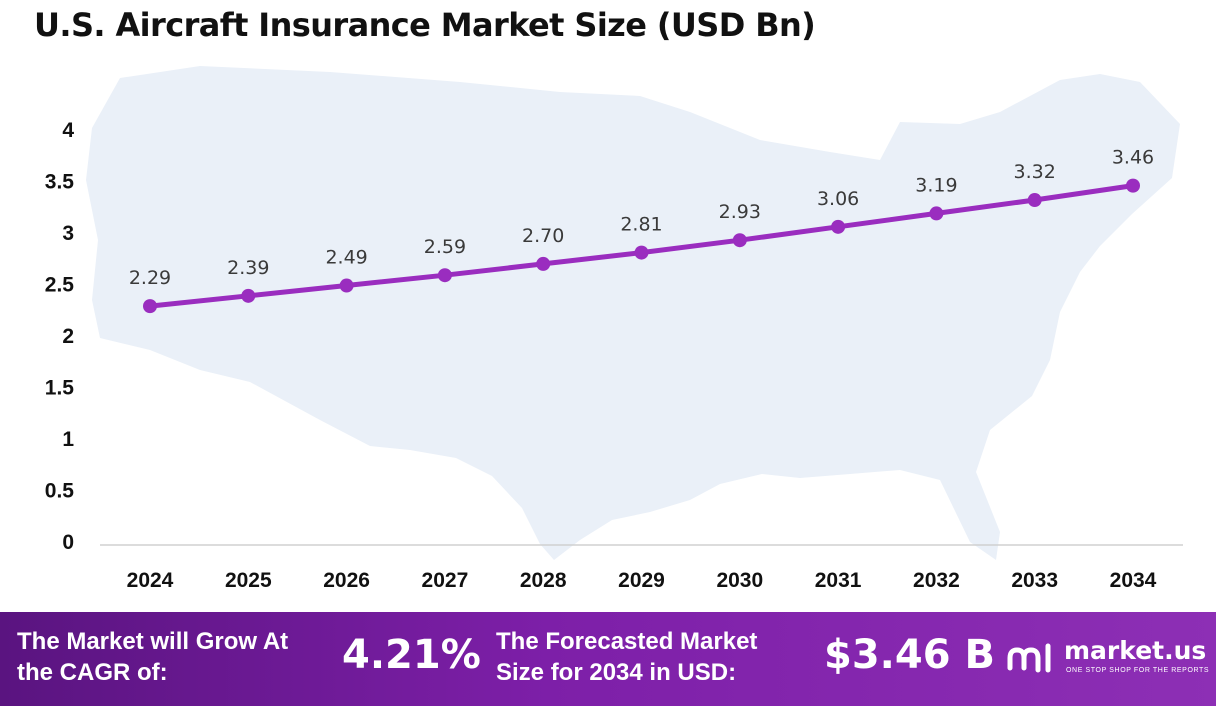  I want to click on x-tick-label: 2027, so click(445, 580).